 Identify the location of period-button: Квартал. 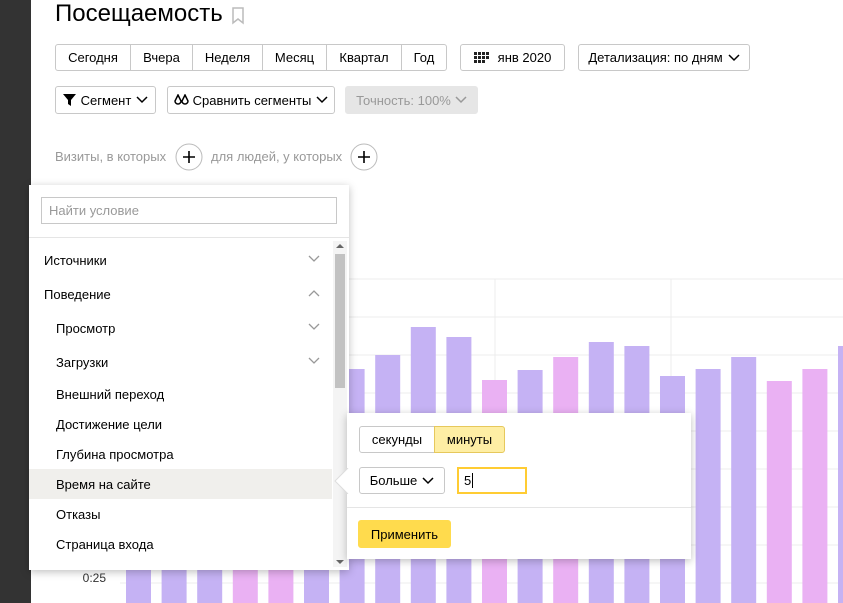
(364, 57).